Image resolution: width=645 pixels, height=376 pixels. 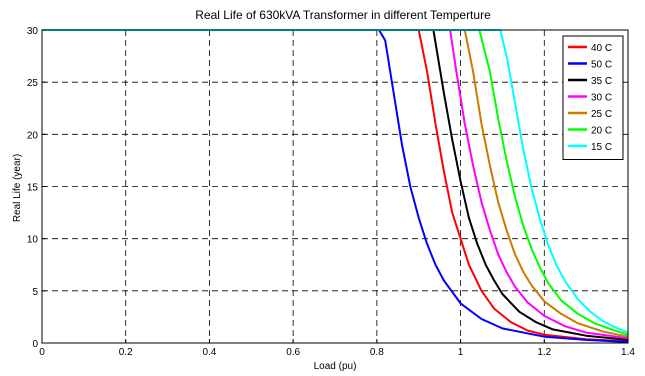 What do you see at coordinates (601, 98) in the screenshot?
I see `legend-entry: 30 C` at bounding box center [601, 98].